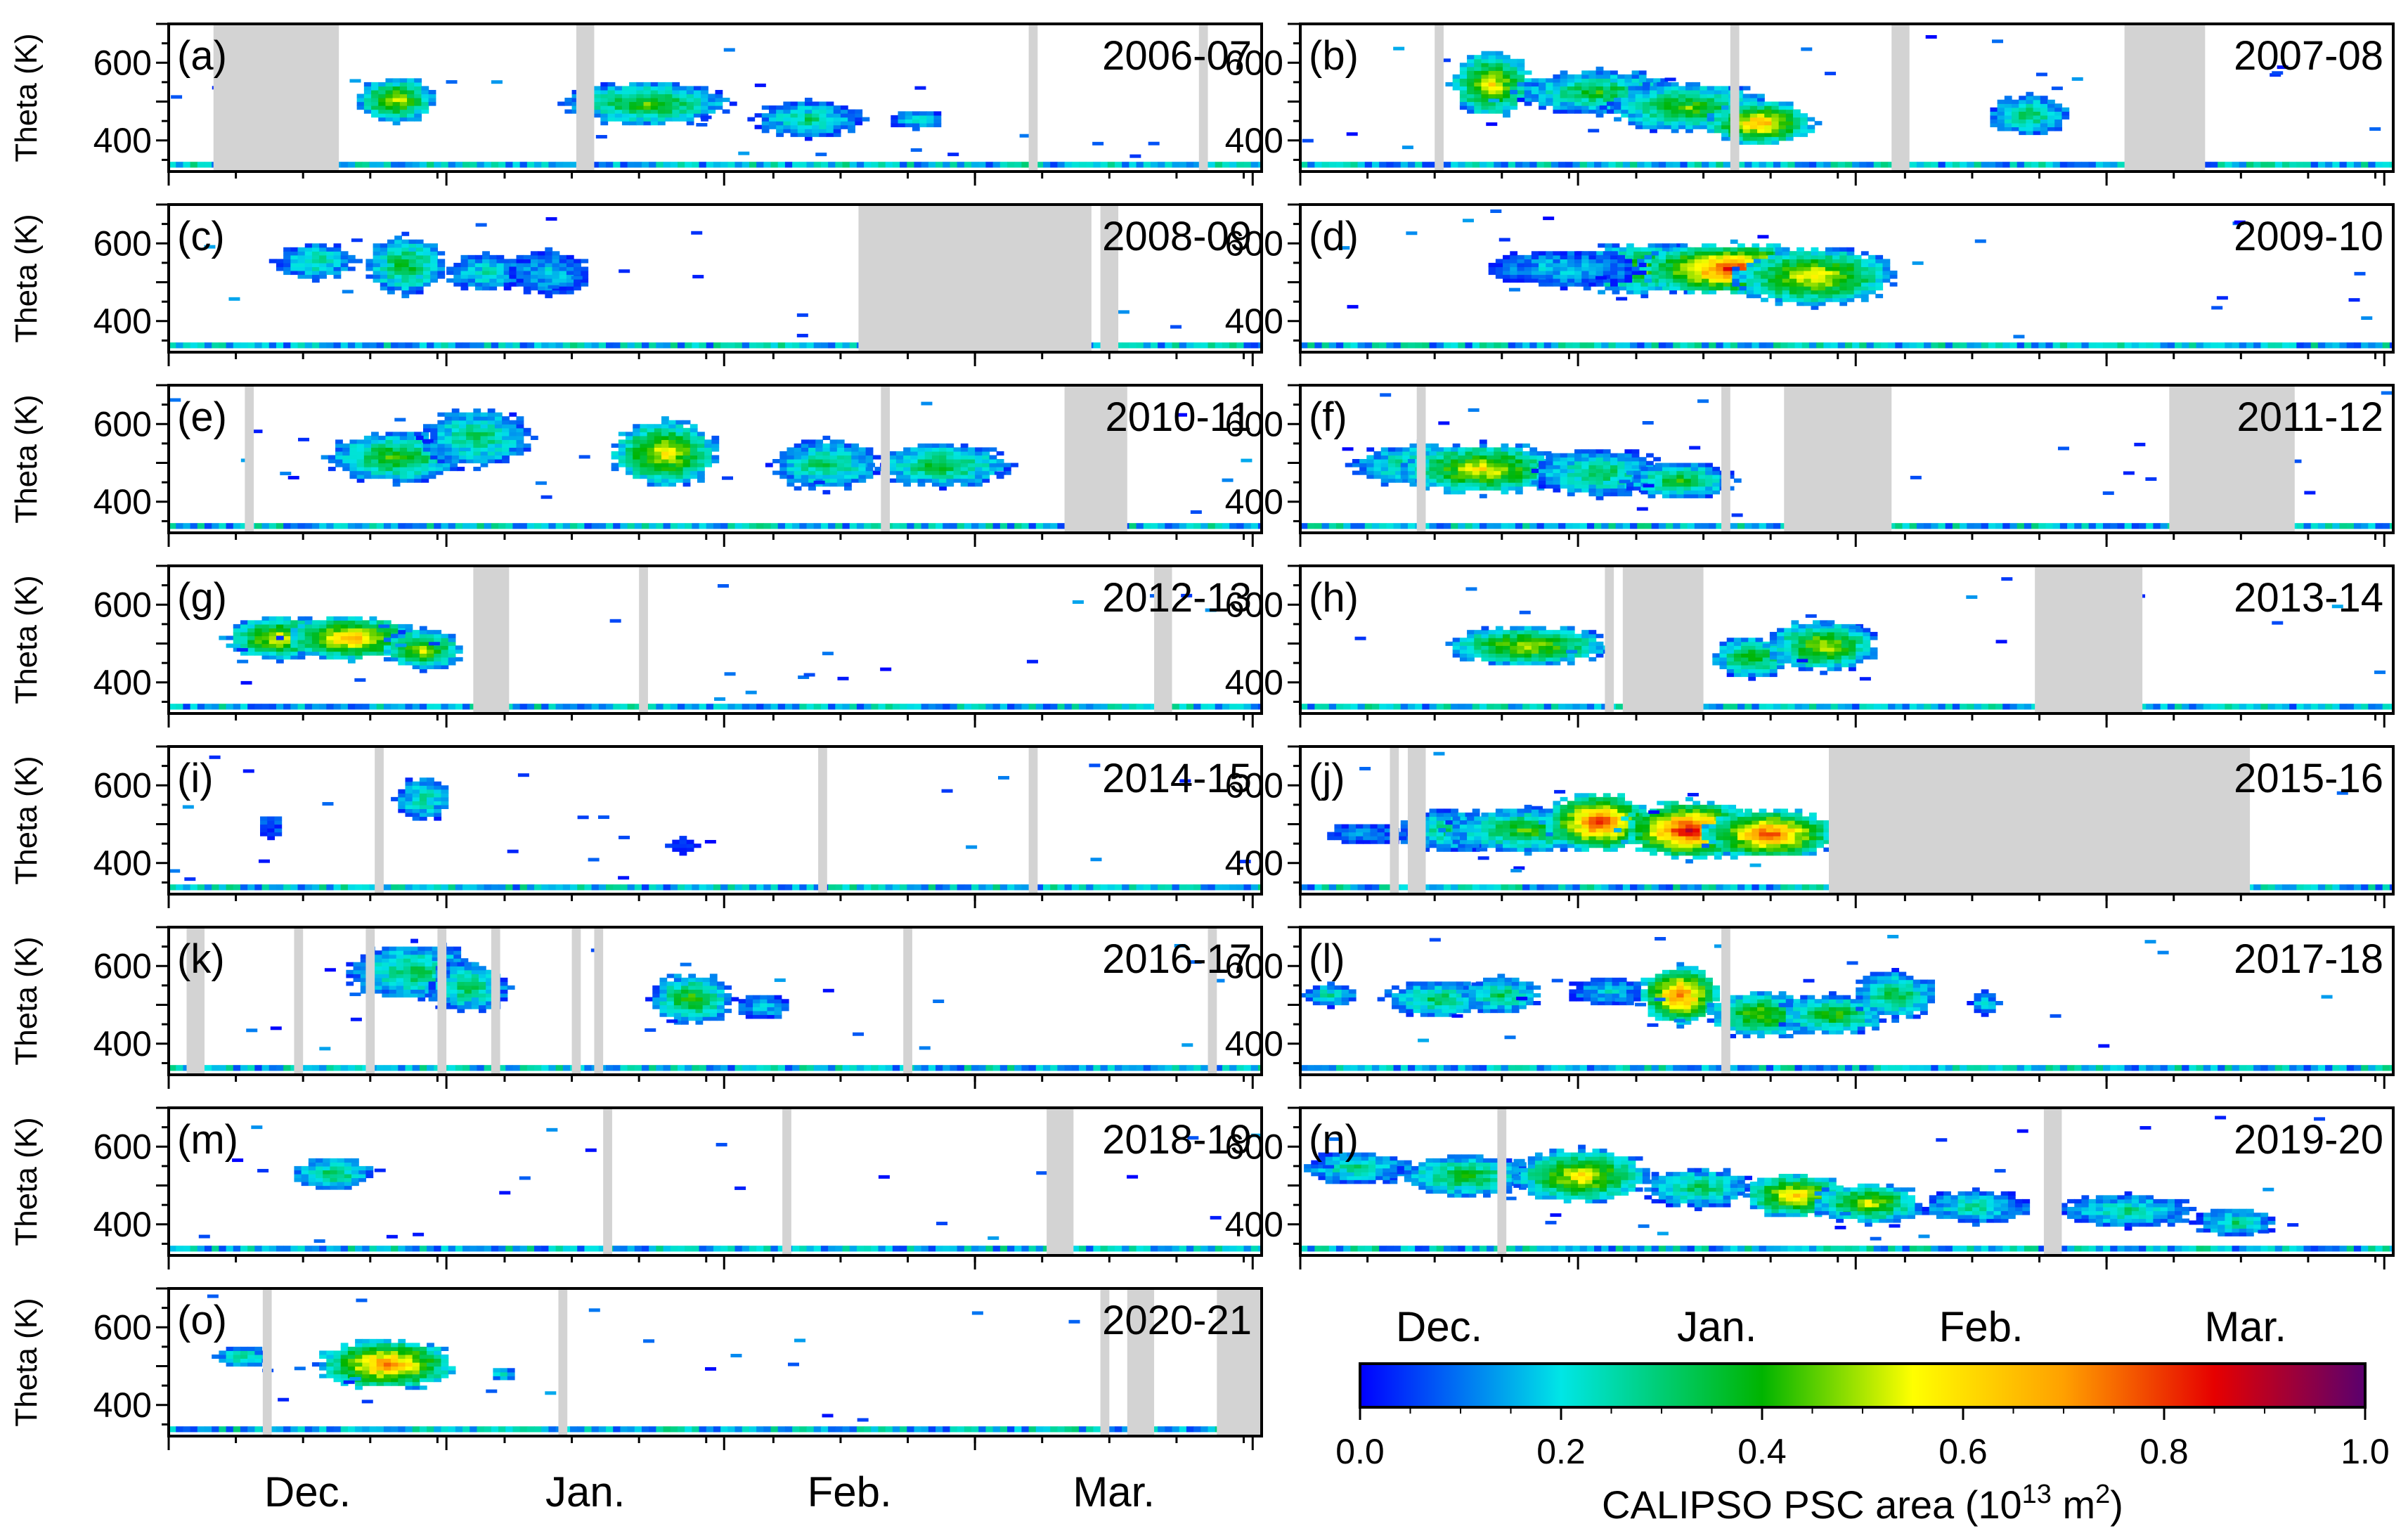  Describe the element at coordinates (122, 502) in the screenshot. I see `y-tick-label: 400` at that location.